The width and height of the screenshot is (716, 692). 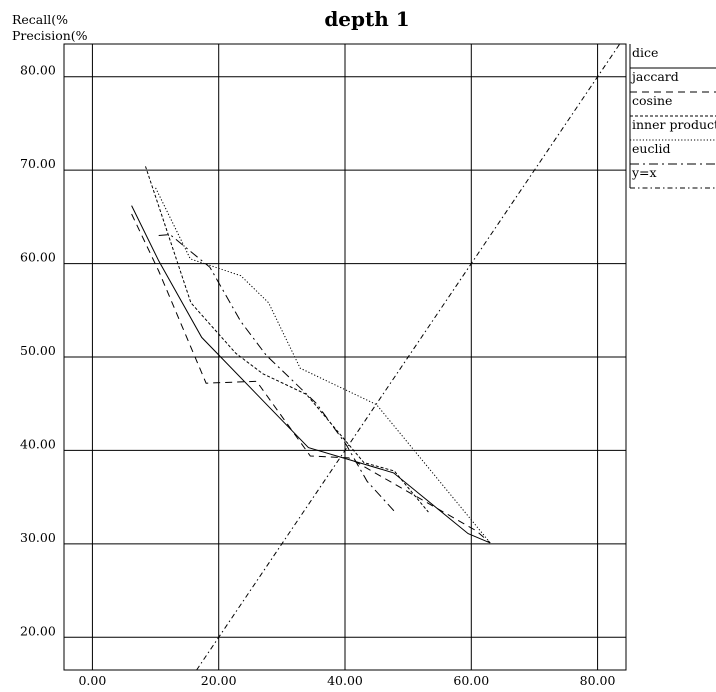 I want to click on legend-label-dice: dice, so click(x=645, y=52).